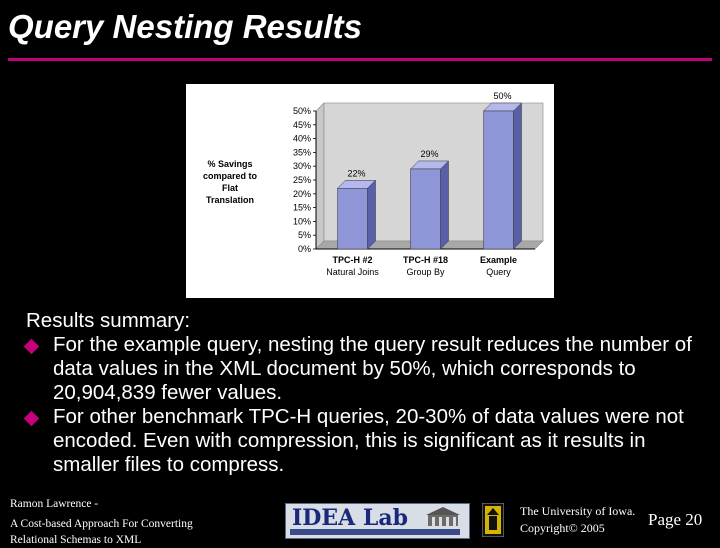 The image size is (720, 548). Describe the element at coordinates (302, 125) in the screenshot. I see `y-tick-label: 45%` at that location.